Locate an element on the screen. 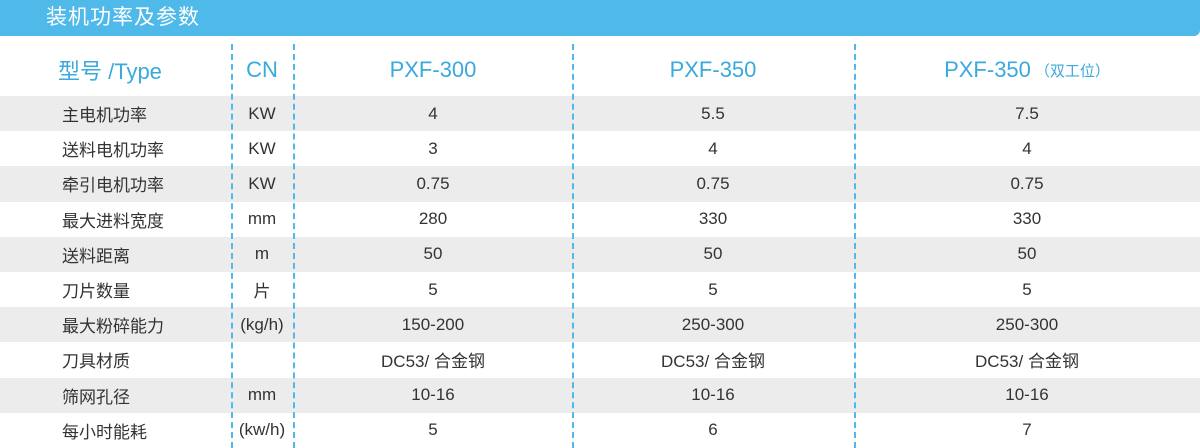  param-name: 筛网孔径 is located at coordinates (96, 397).